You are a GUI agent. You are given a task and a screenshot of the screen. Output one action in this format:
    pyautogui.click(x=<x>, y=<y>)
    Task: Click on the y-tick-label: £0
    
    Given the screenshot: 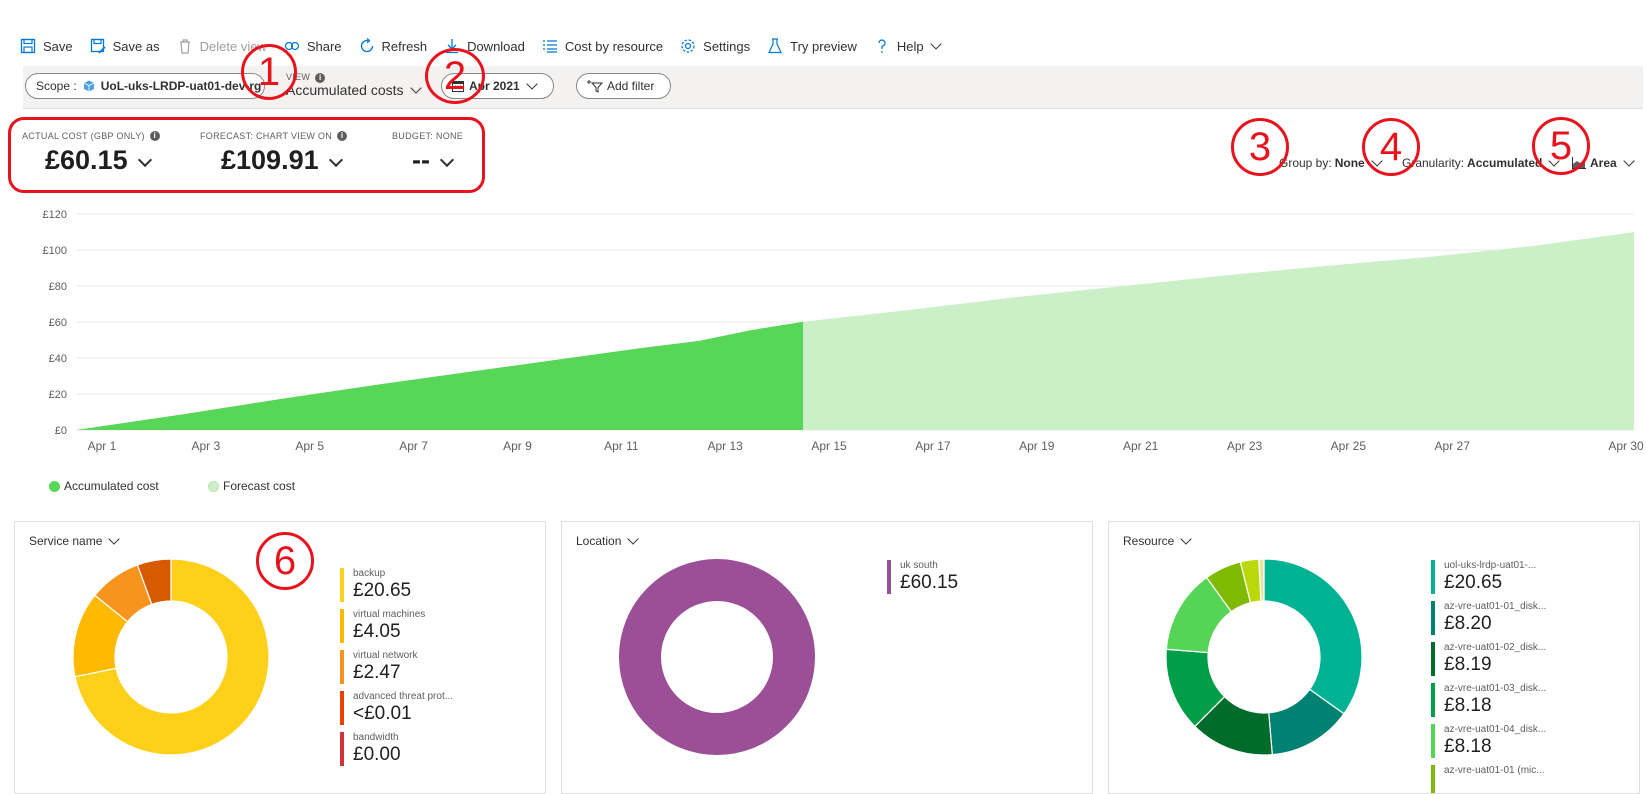 What is the action you would take?
    pyautogui.click(x=61, y=431)
    